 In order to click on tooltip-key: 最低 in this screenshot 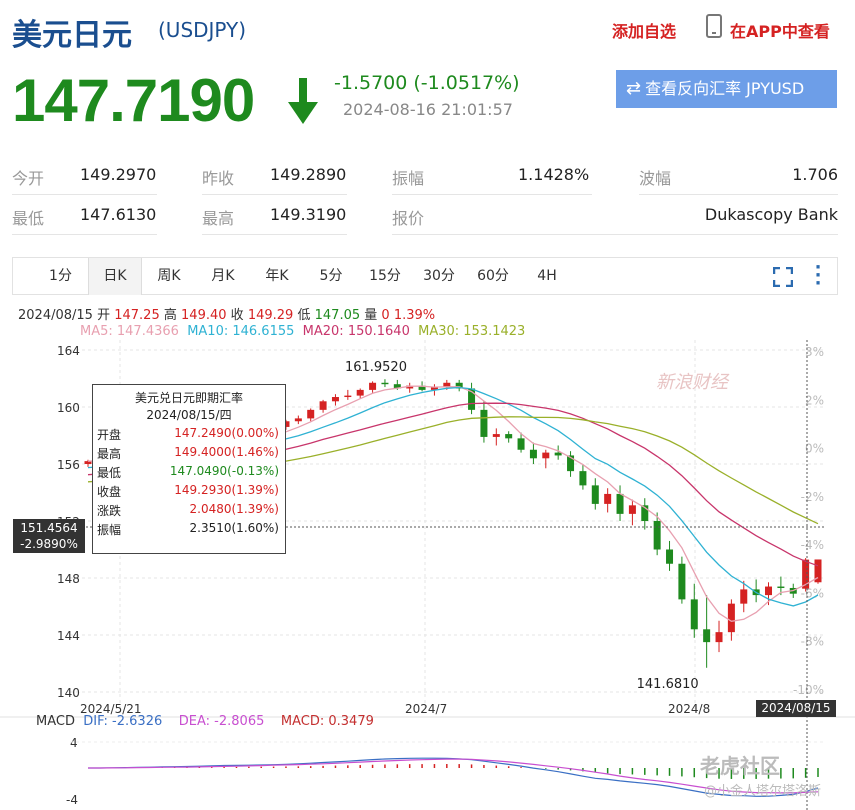, I will do `click(109, 473)`.